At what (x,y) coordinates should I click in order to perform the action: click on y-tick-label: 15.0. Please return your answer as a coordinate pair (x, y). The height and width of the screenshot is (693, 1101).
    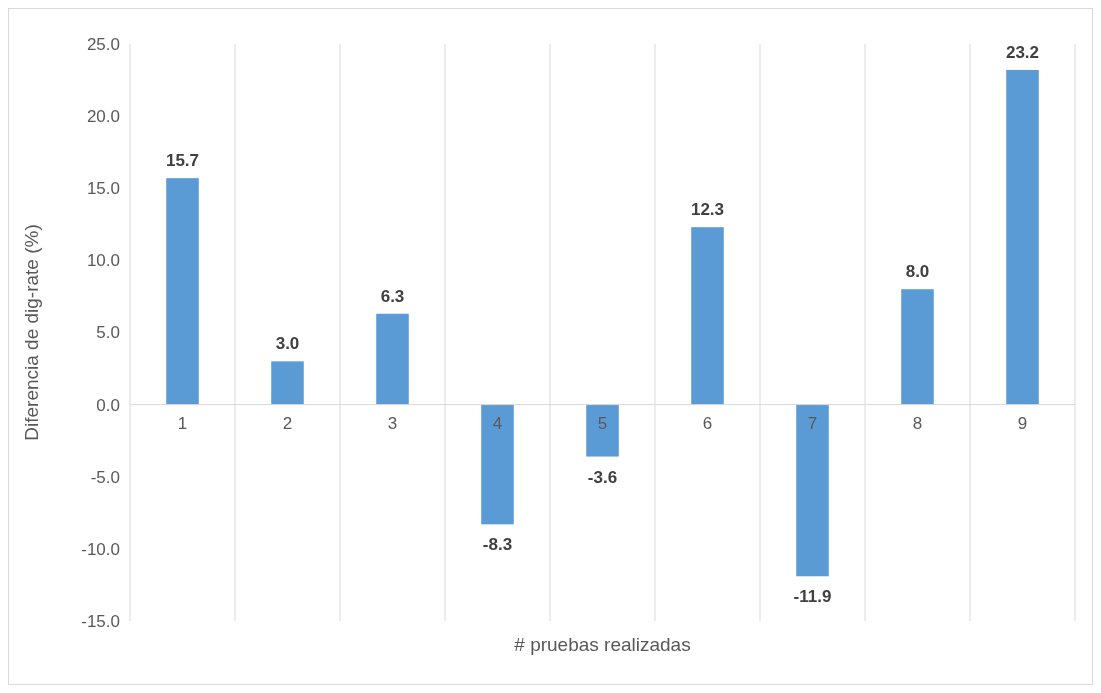
    Looking at the image, I should click on (103, 189).